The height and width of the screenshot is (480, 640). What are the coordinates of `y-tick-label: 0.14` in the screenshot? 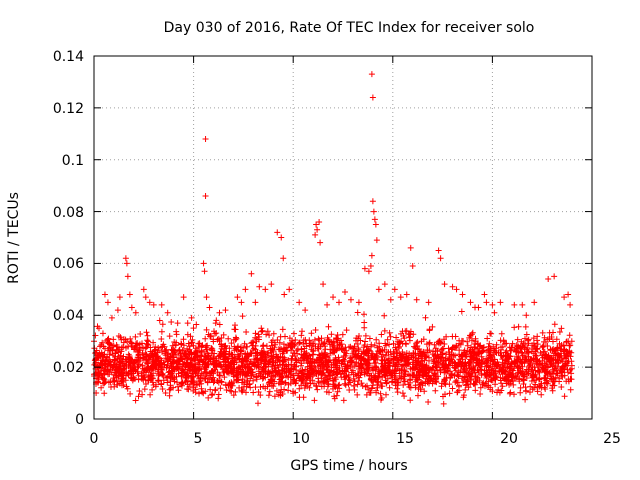 It's located at (68, 57).